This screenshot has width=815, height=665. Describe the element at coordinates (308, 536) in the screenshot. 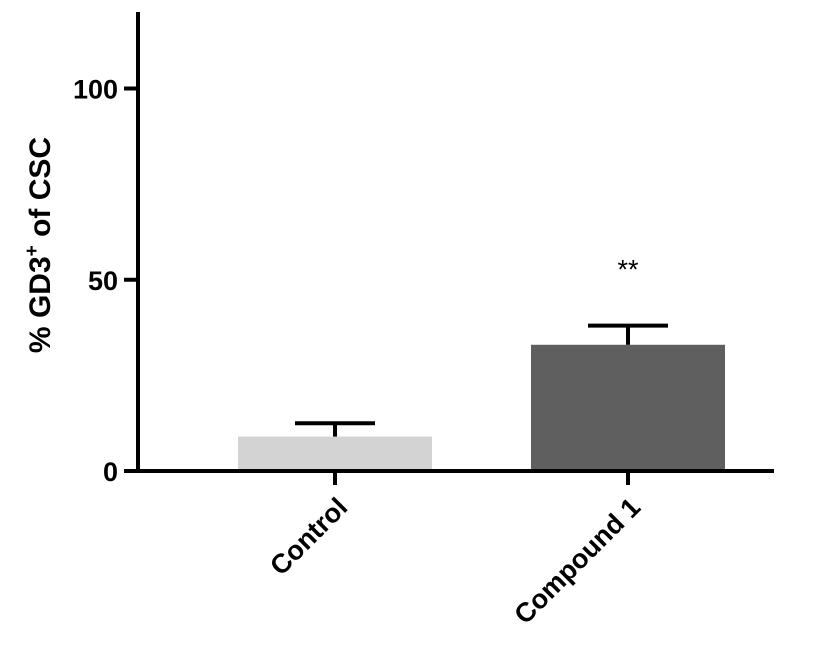

I see `x-tick-label: Control` at that location.